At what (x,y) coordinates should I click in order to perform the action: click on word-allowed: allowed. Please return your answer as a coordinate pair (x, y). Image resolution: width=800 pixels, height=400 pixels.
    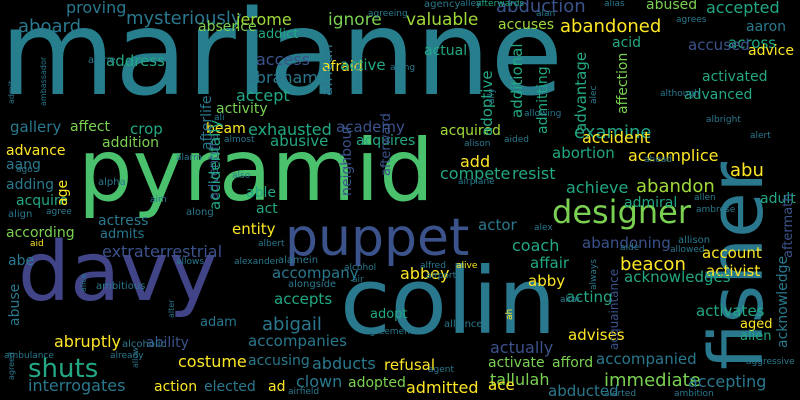
    Looking at the image, I should click on (687, 250).